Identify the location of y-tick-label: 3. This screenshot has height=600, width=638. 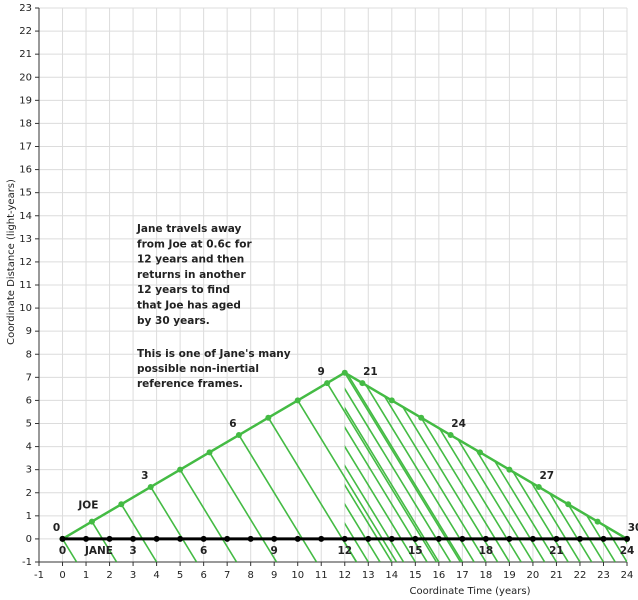
(29, 470).